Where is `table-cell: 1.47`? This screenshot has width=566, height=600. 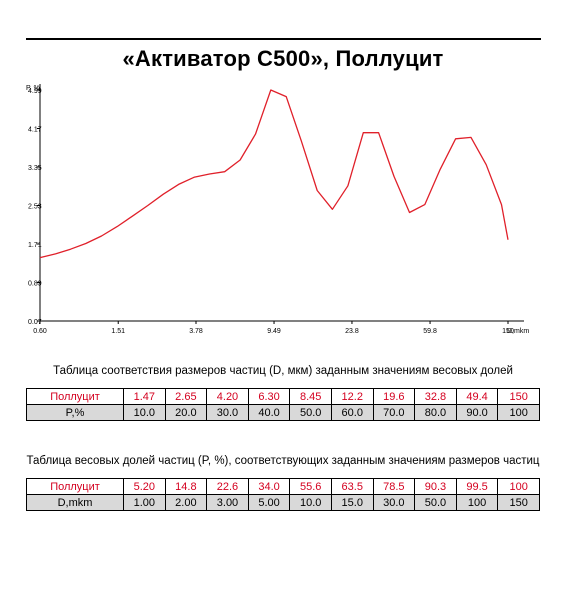
table-cell: 1.47 is located at coordinates (144, 396).